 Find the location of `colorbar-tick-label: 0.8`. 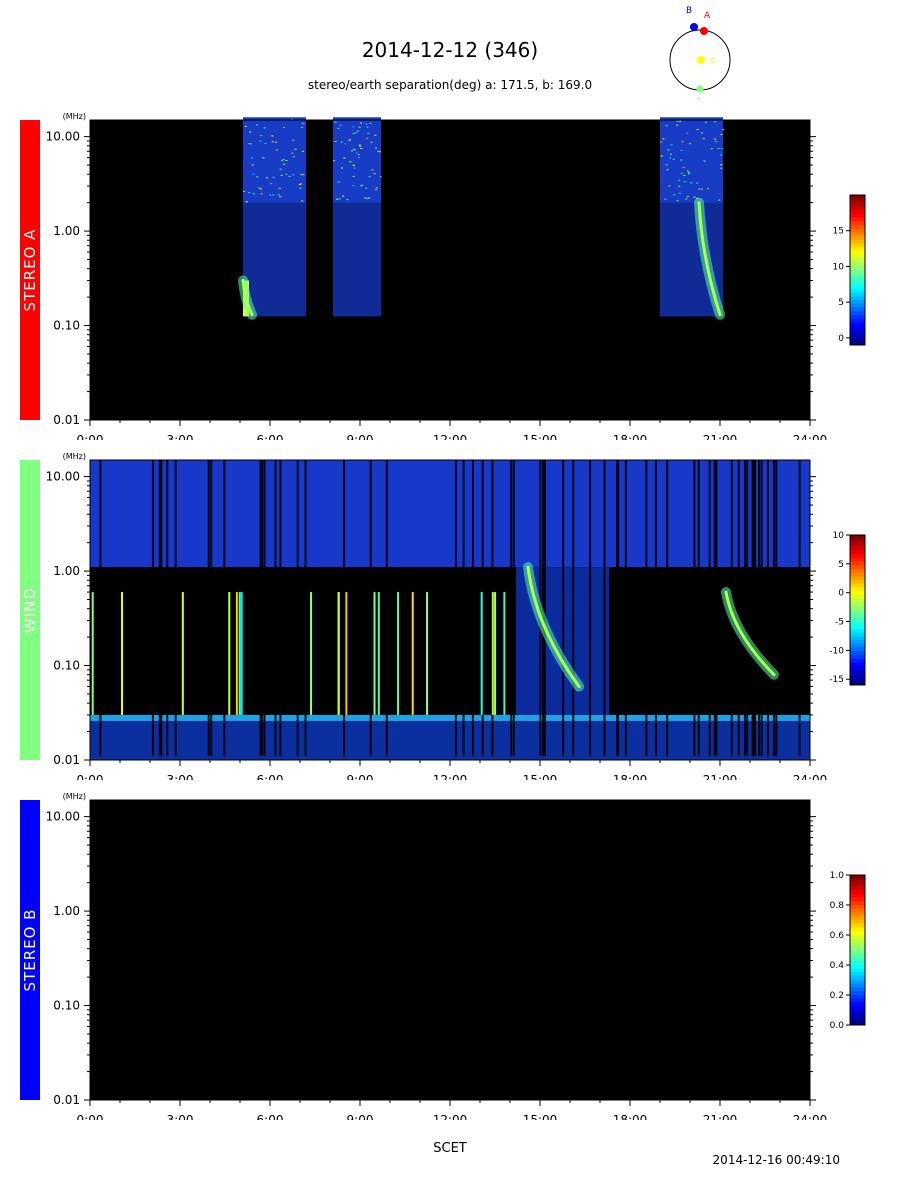

colorbar-tick-label: 0.8 is located at coordinates (837, 906).